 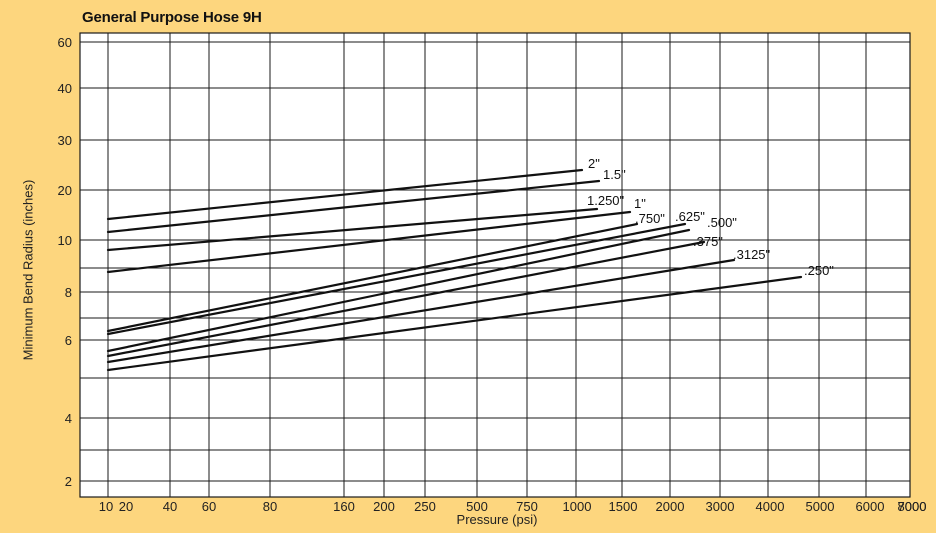 What do you see at coordinates (384, 506) in the screenshot?
I see `x-tick-label: 200` at bounding box center [384, 506].